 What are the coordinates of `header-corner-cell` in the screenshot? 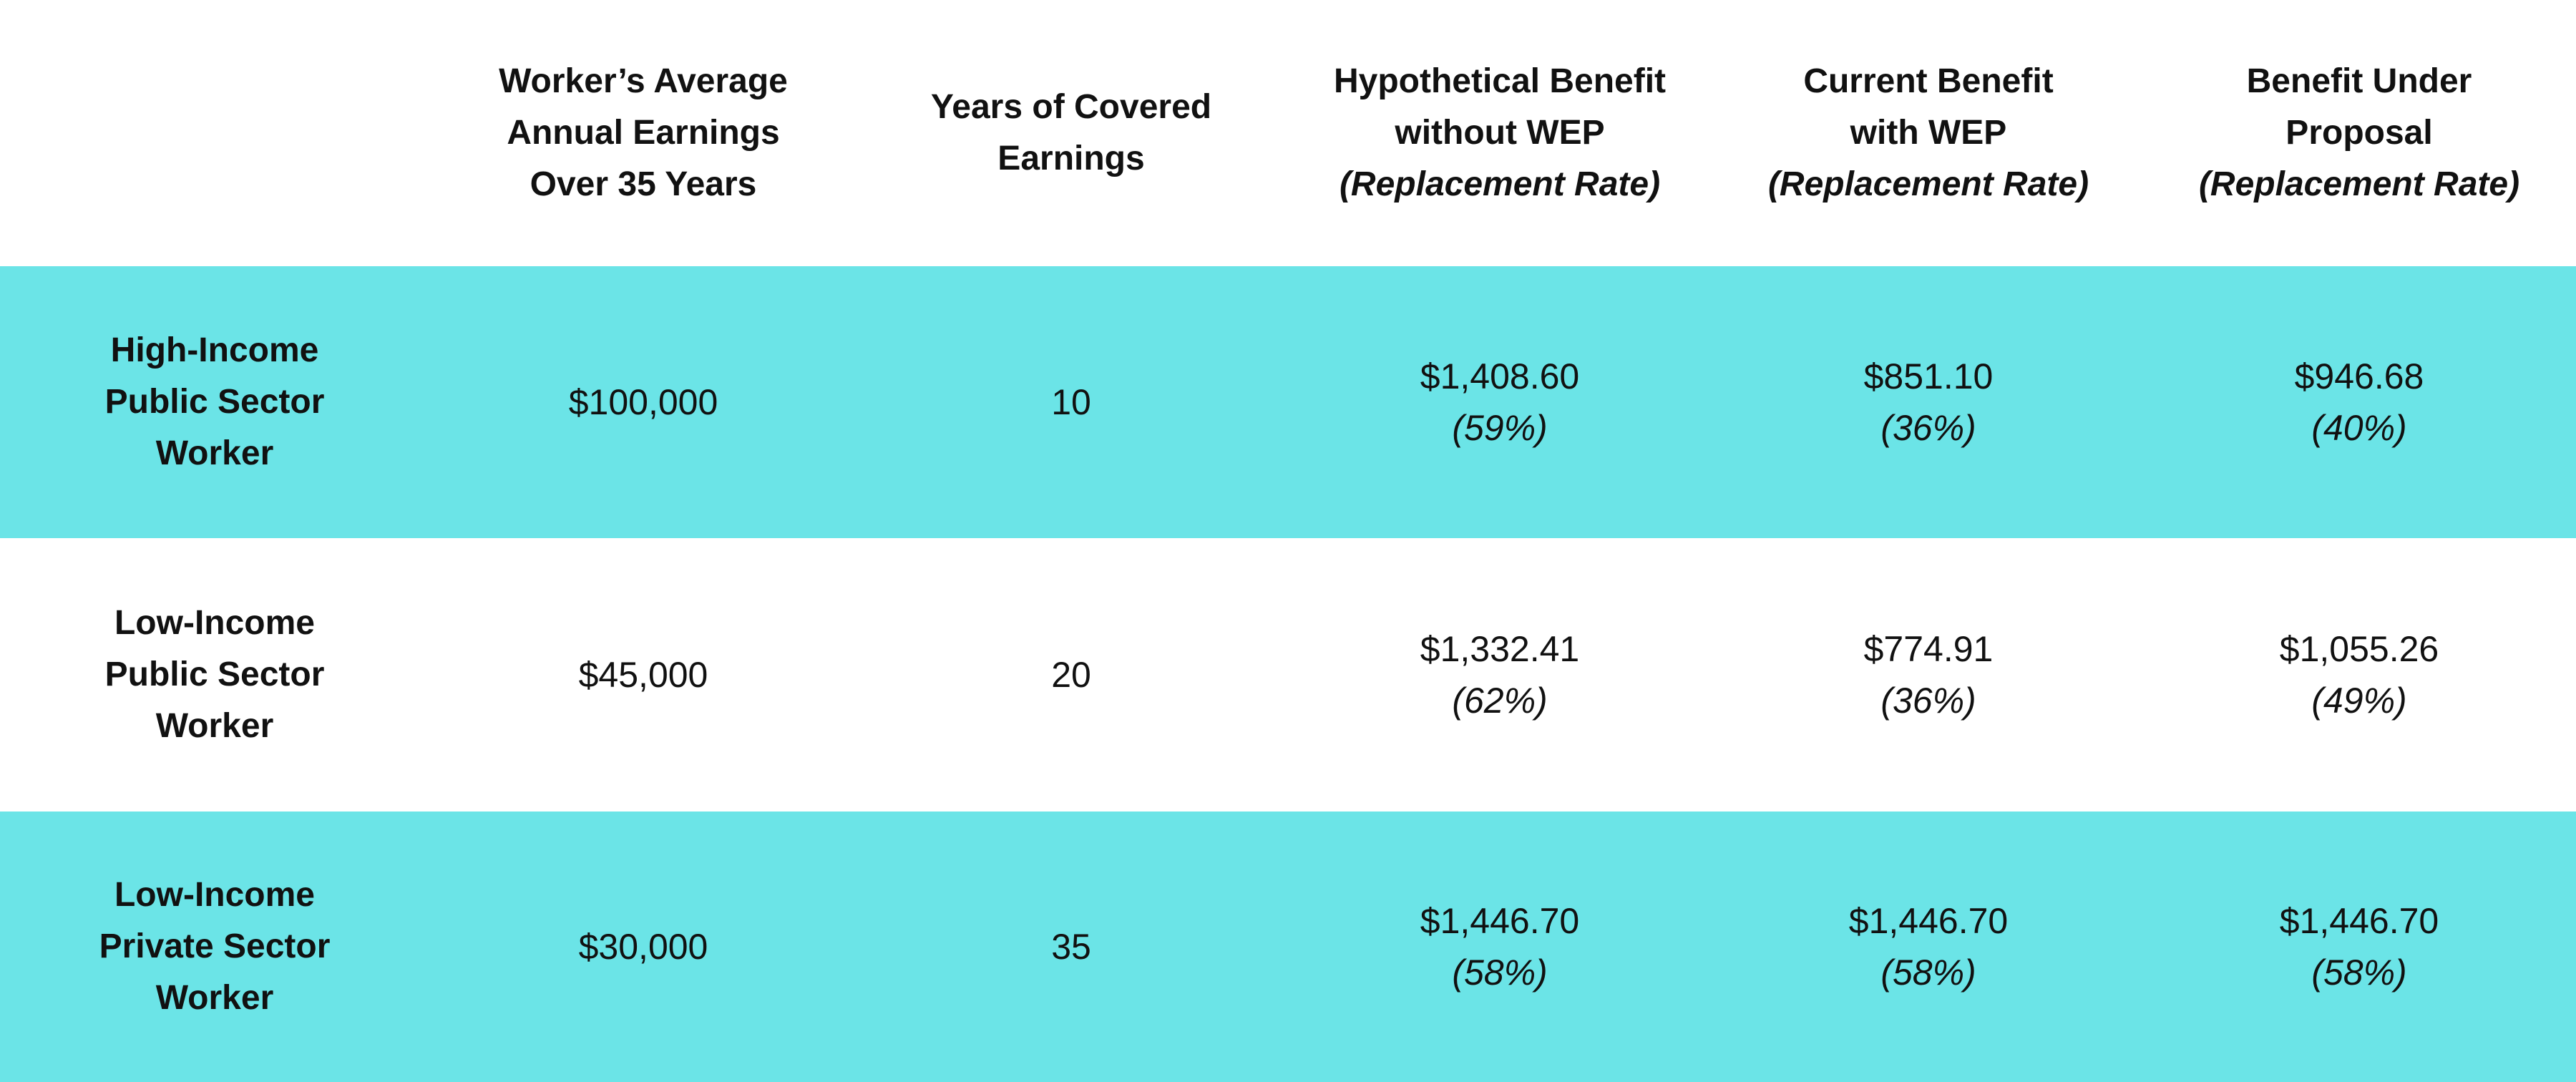 It's located at (214, 133).